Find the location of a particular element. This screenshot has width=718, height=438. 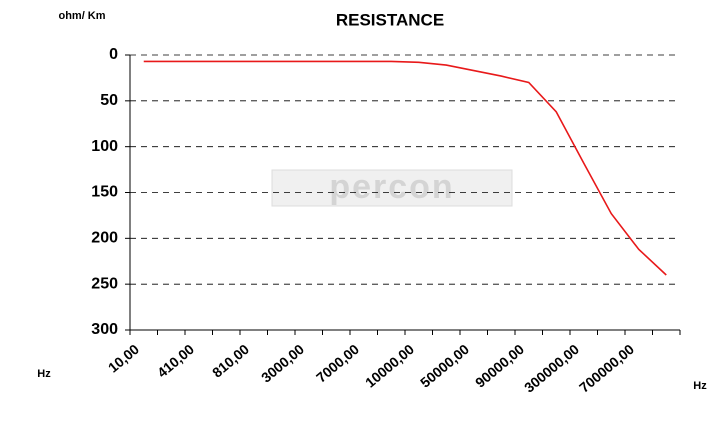

x-tick-label: 7000,00 is located at coordinates (337, 363).